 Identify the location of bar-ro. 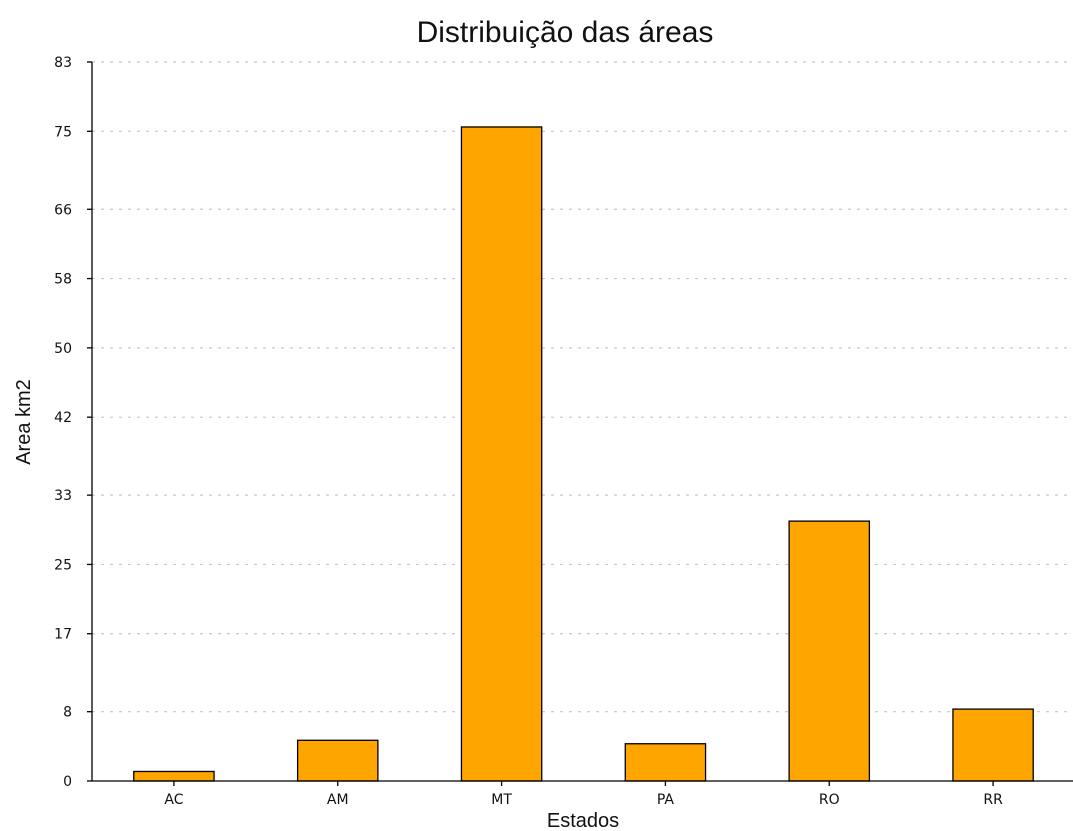
(829, 651).